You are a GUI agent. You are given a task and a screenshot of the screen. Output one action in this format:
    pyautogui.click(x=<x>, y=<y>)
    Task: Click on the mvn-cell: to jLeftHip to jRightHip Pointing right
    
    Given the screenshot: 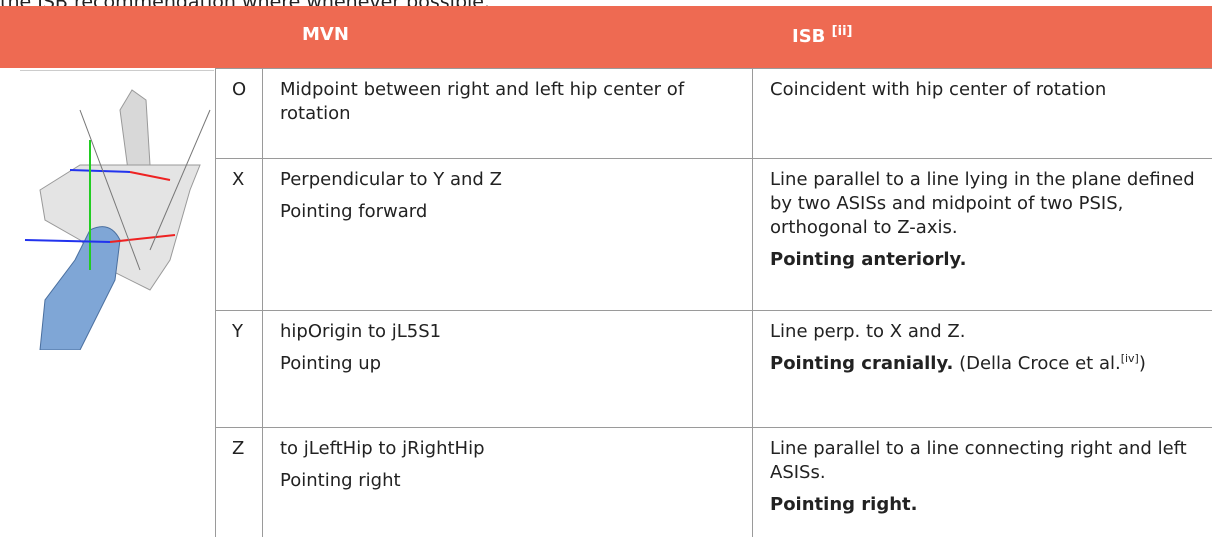 What is the action you would take?
    pyautogui.click(x=507, y=469)
    